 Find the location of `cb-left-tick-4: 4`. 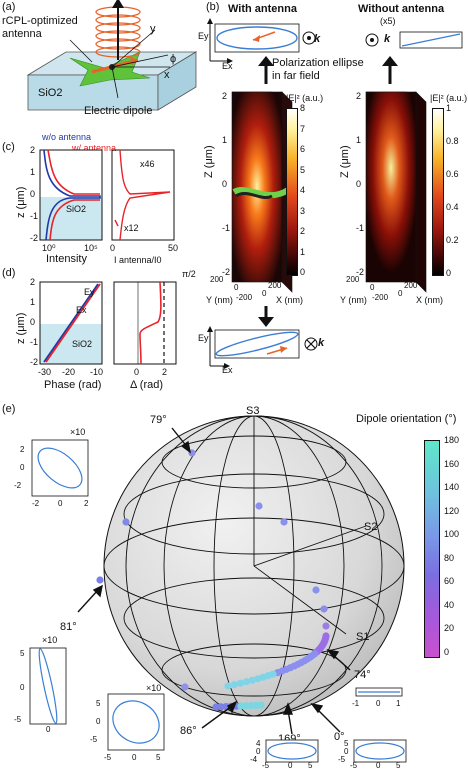

cb-left-tick-4: 4 is located at coordinates (303, 190).